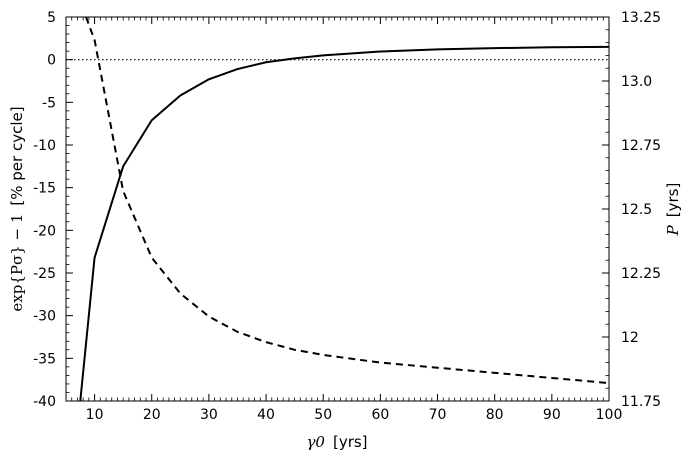  Describe the element at coordinates (44, 146) in the screenshot. I see `y-left-tick-label: -10` at that location.